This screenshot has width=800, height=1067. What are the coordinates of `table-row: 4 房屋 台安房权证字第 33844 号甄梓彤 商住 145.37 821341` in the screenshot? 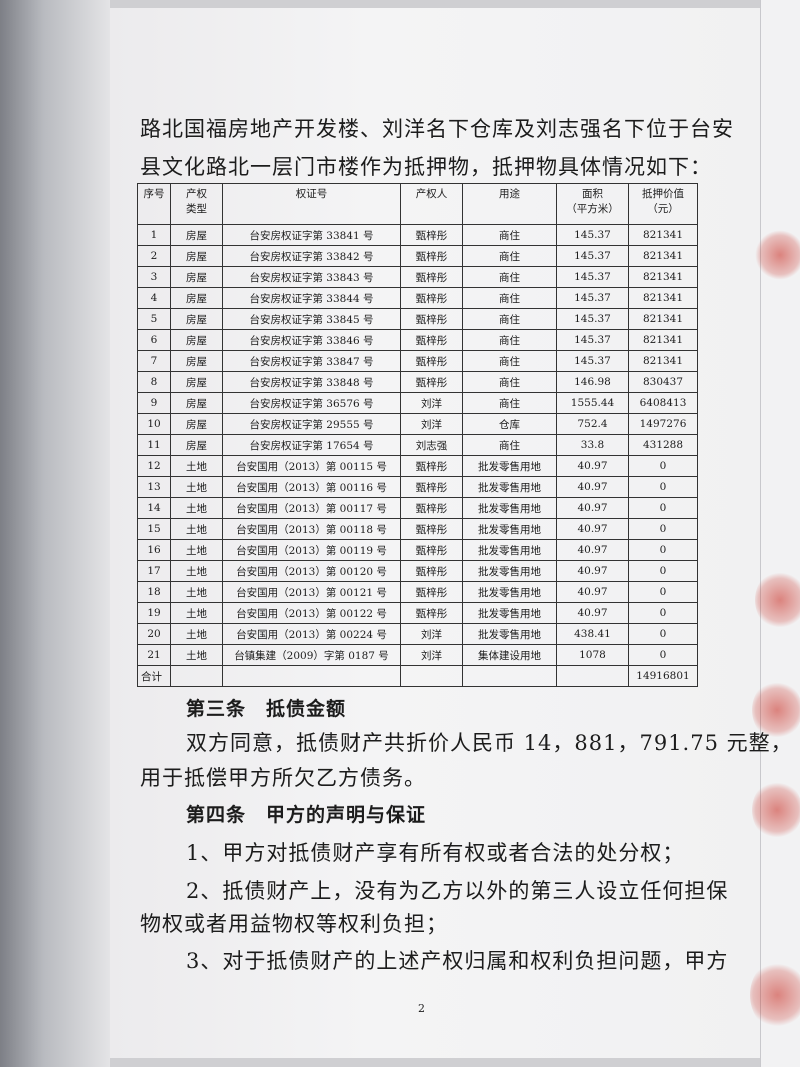 It's located at (417, 298).